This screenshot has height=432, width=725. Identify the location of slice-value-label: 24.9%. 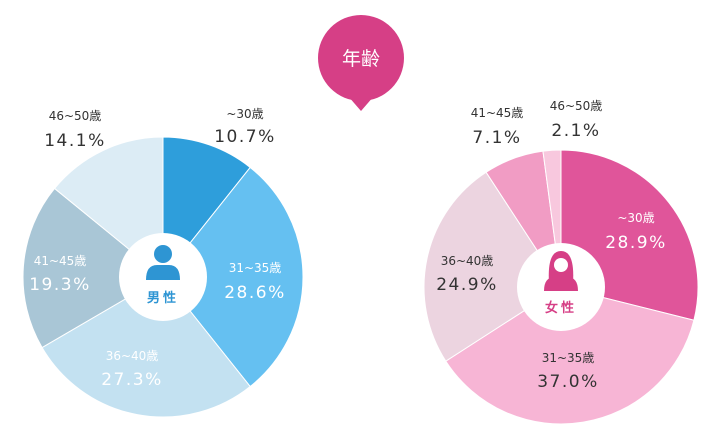
(467, 285).